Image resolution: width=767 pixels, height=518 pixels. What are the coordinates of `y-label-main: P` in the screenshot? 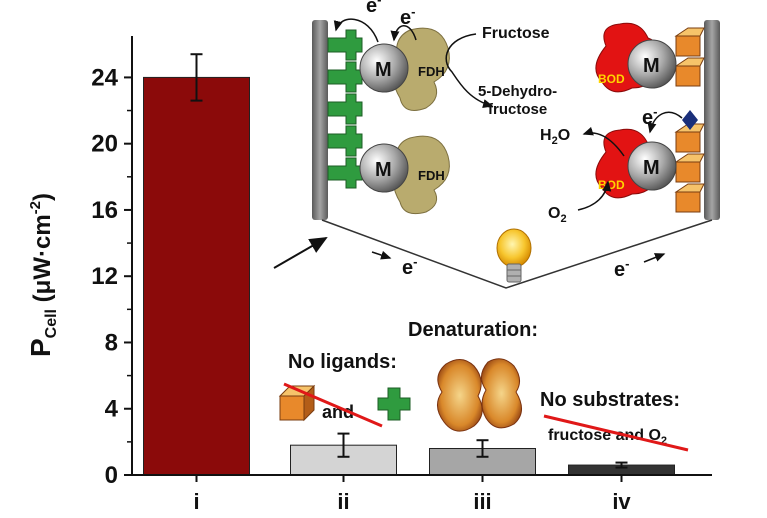 It's located at (40, 347).